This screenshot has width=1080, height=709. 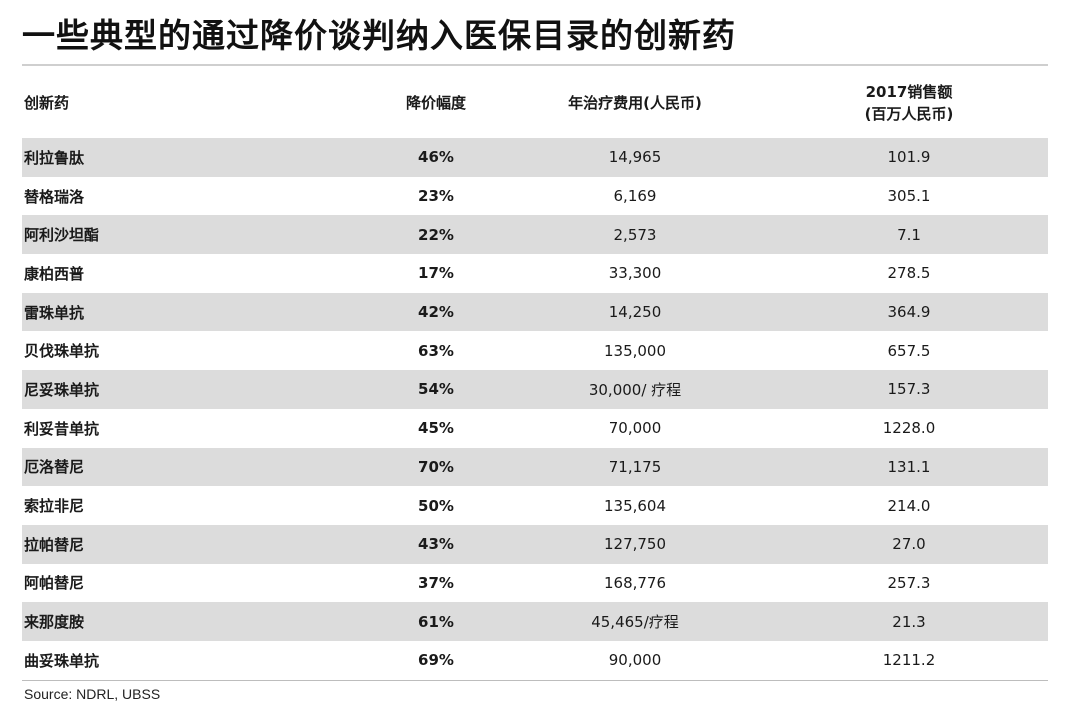 What do you see at coordinates (535, 196) in the screenshot?
I see `table-row: 替格瑞洛 23% 6,169 305.1` at bounding box center [535, 196].